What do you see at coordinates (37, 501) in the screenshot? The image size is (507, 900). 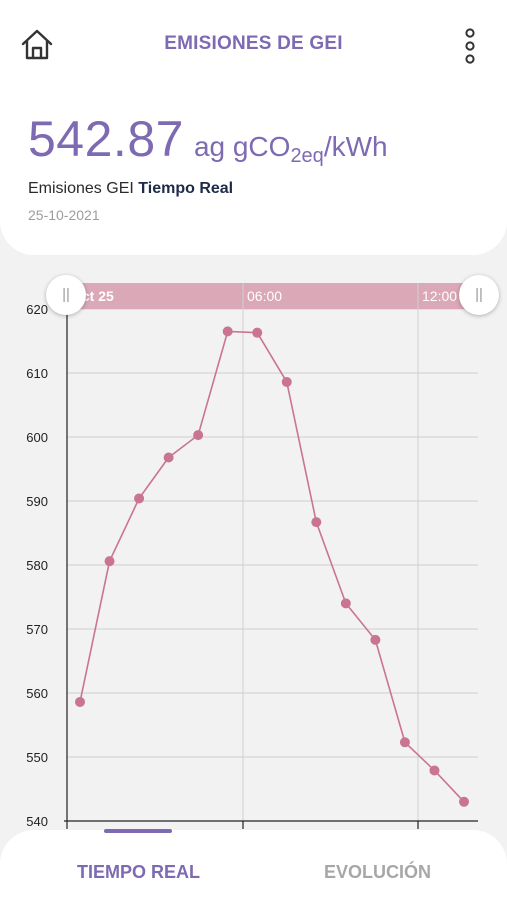 I see `y-tick-label: 590` at bounding box center [37, 501].